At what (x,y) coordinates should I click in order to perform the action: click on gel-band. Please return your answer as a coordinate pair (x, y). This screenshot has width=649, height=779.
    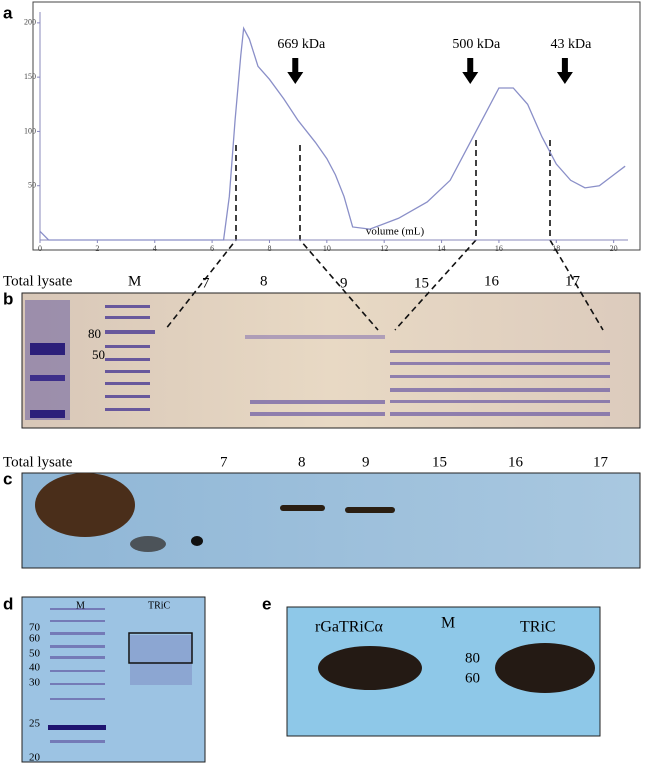
    Looking at the image, I should click on (77, 727).